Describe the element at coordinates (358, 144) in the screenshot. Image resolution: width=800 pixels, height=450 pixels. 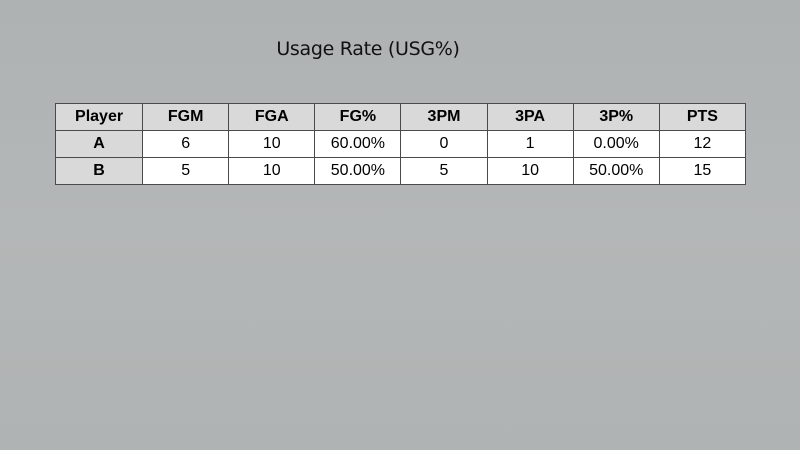
I see `fg-pct-cell: 60.00%` at that location.